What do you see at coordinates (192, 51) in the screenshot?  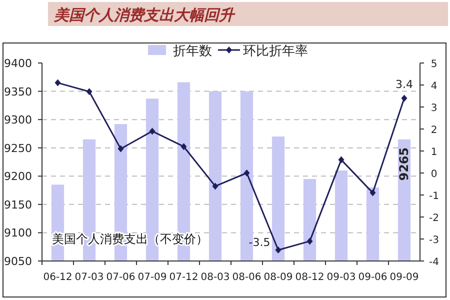 I see `legend-label: 折年数` at bounding box center [192, 51].